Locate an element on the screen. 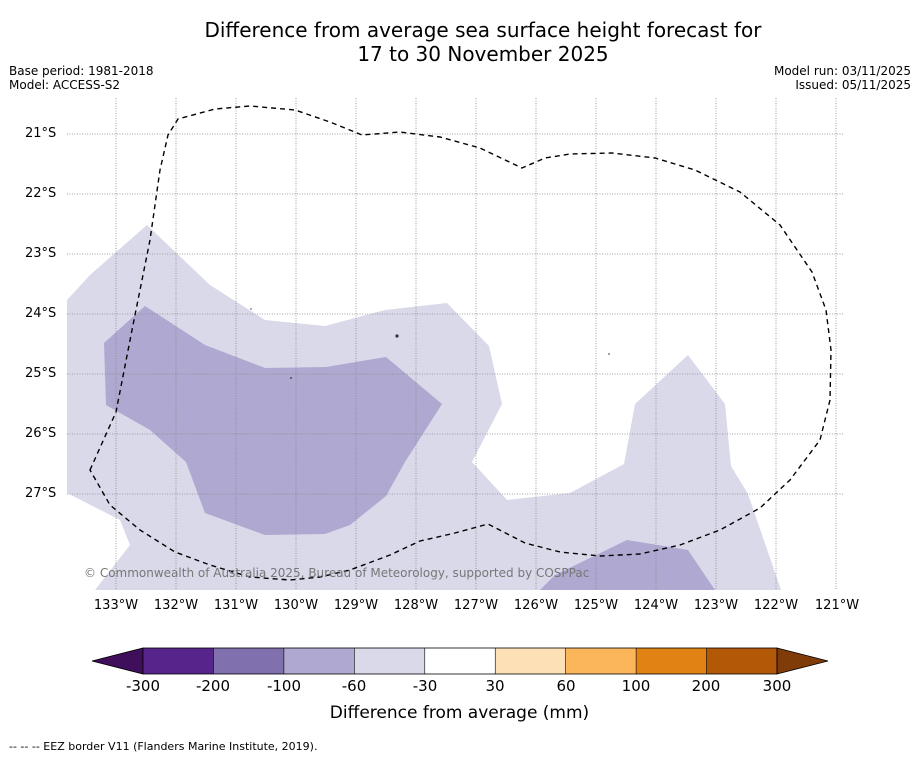  colorbar-tick: 60 is located at coordinates (566, 686).